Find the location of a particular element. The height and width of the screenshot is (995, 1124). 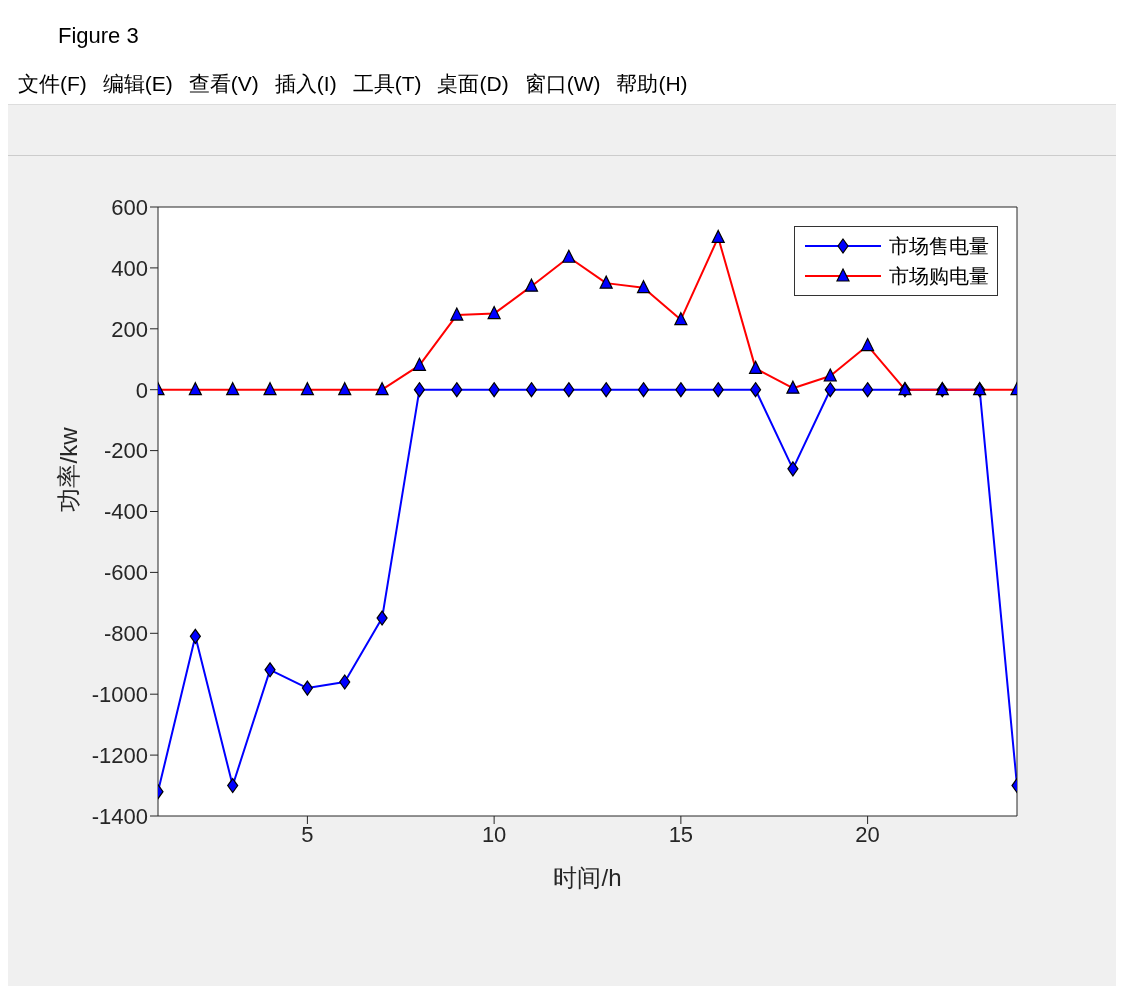

legend-label: 市场售电量 is located at coordinates (939, 246).